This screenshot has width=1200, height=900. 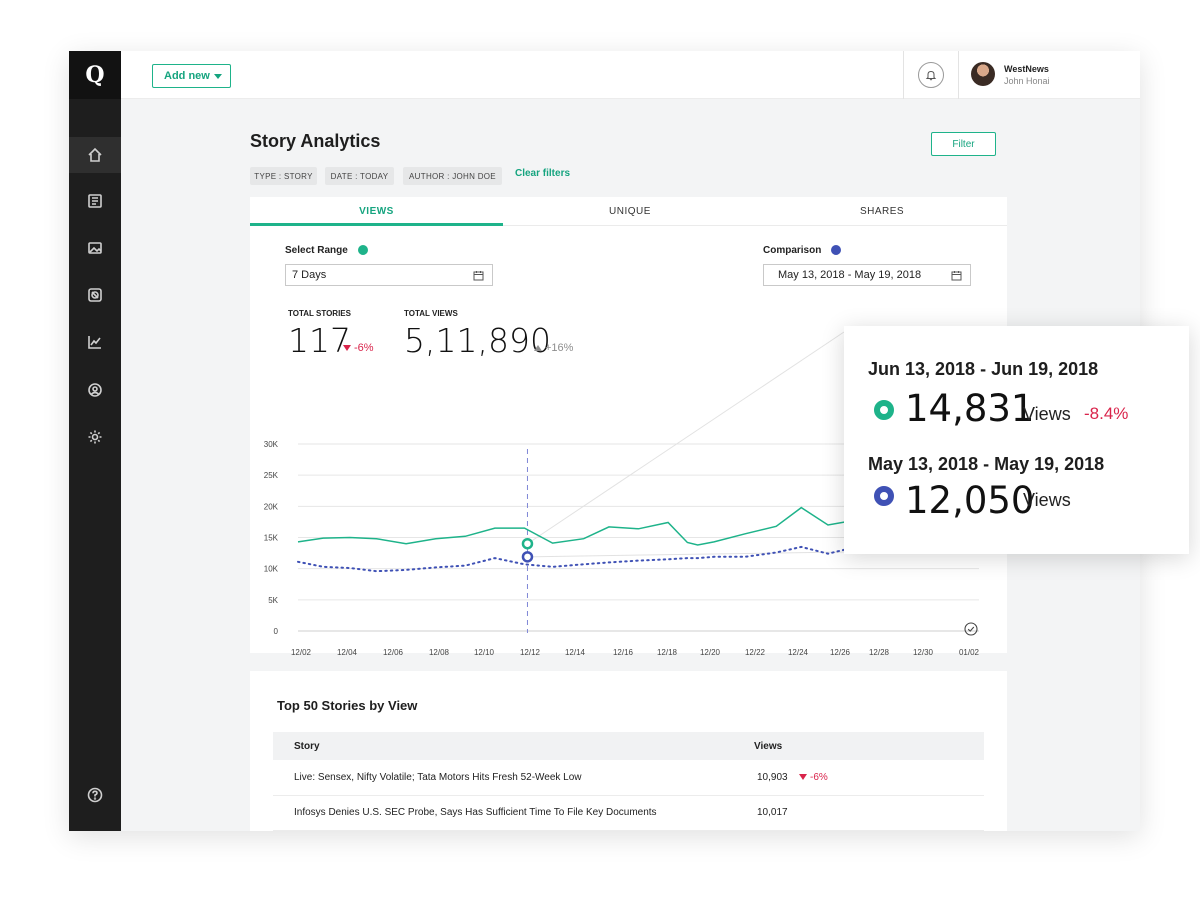 I want to click on avatar, so click(x=983, y=74).